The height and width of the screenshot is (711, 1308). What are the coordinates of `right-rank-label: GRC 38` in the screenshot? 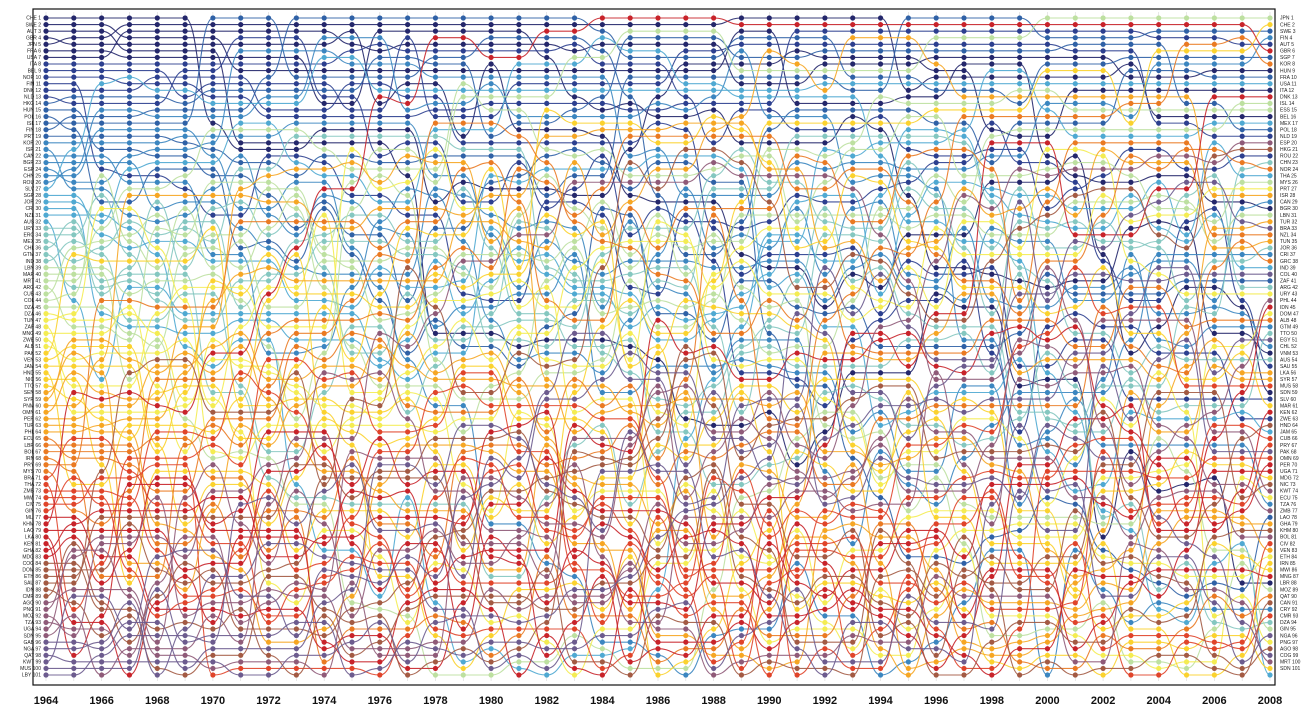 It's located at (1289, 262).